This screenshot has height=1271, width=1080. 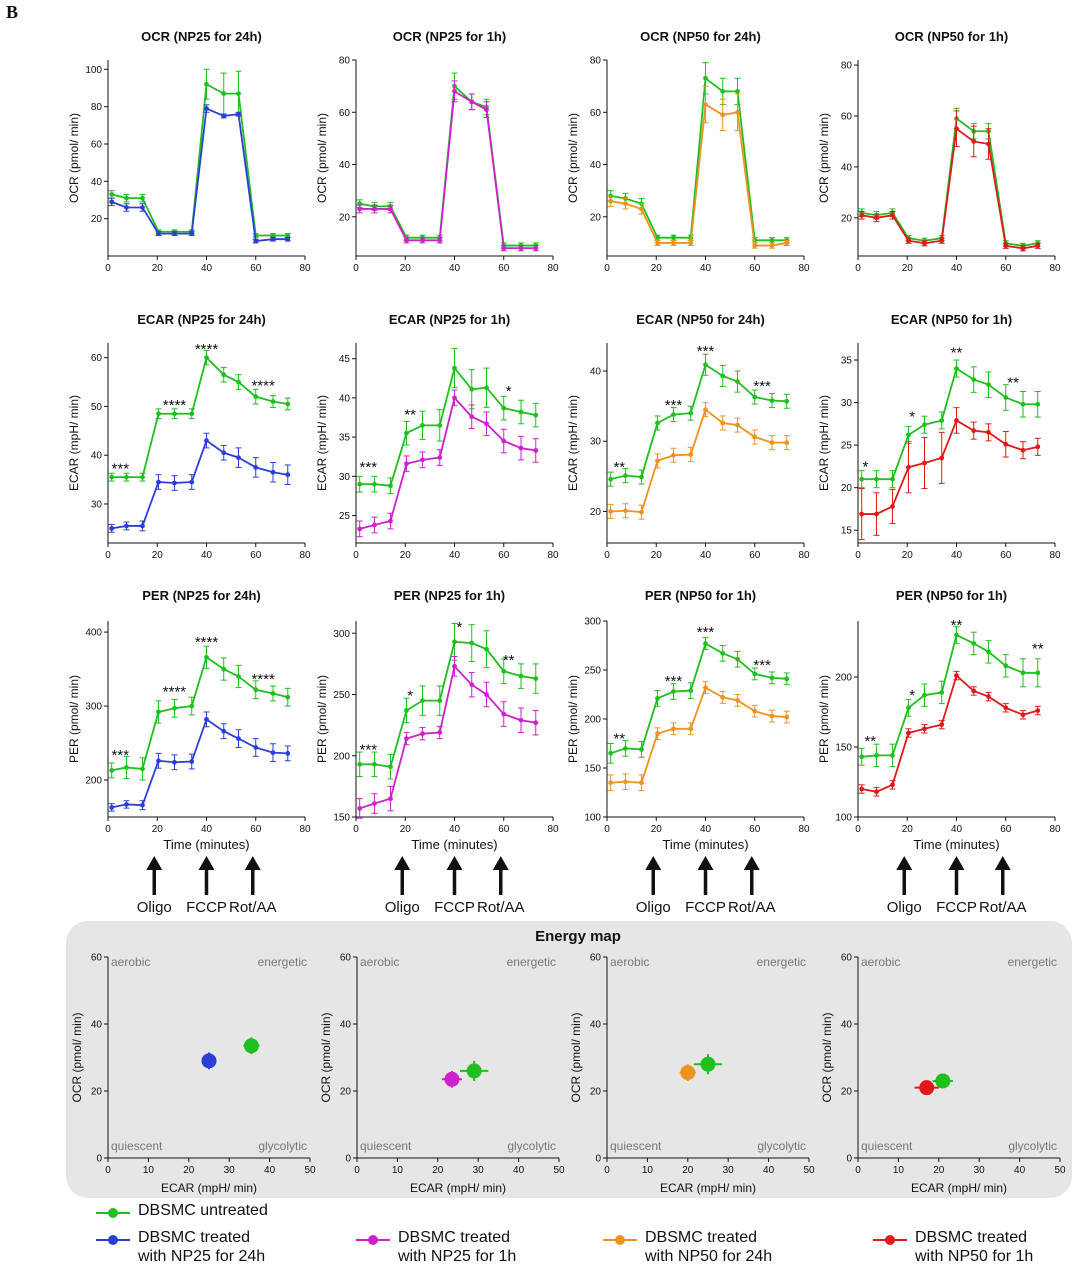 I want to click on chart-title: OCR (NP25 for 1h), so click(x=449, y=36).